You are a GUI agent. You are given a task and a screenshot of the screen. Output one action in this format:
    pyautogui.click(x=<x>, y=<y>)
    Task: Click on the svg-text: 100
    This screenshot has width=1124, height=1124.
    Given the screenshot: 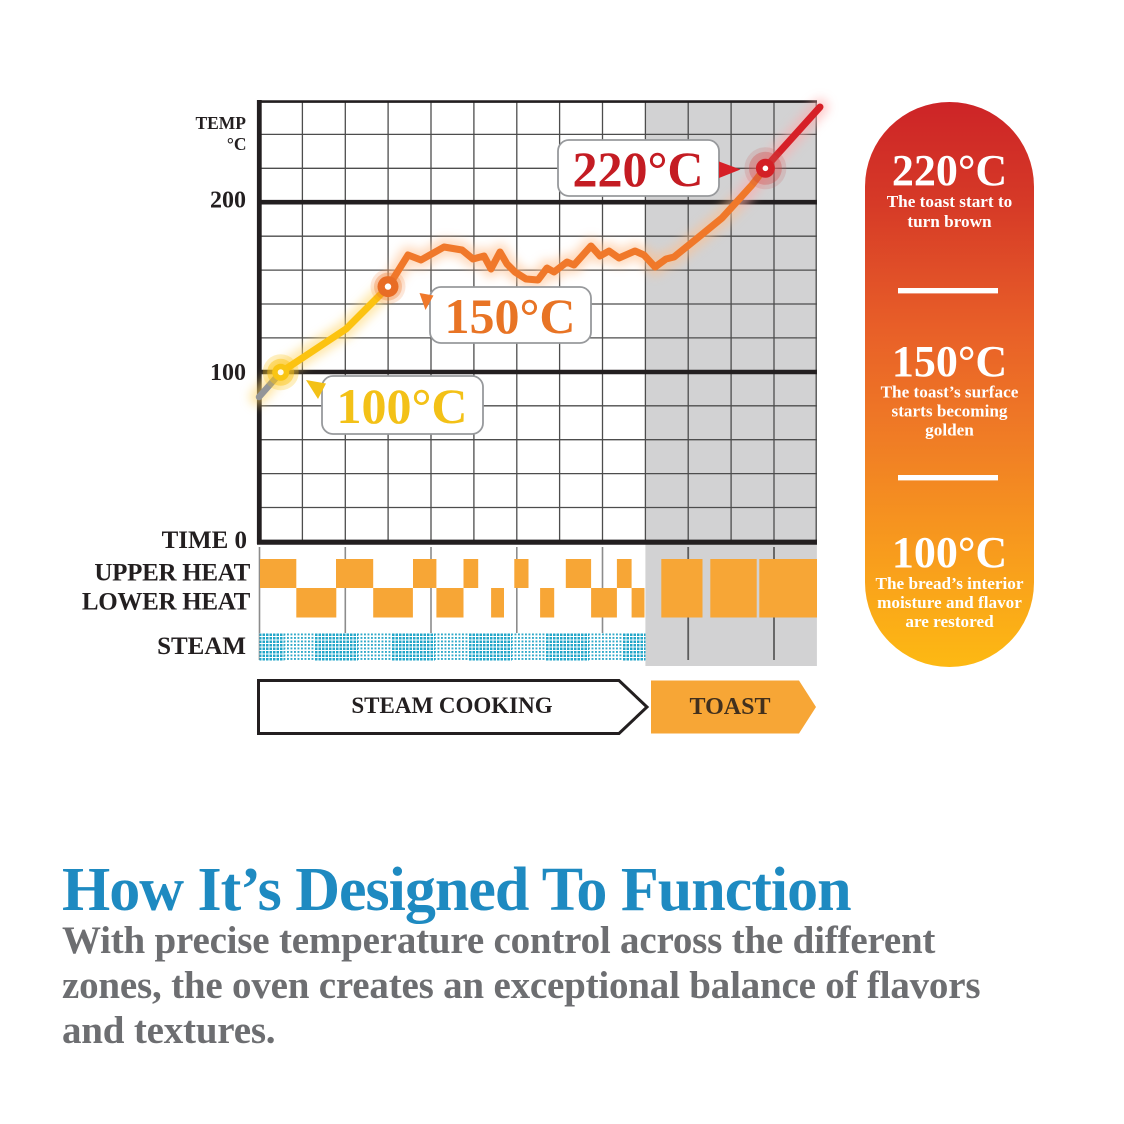 What is the action you would take?
    pyautogui.click(x=228, y=373)
    